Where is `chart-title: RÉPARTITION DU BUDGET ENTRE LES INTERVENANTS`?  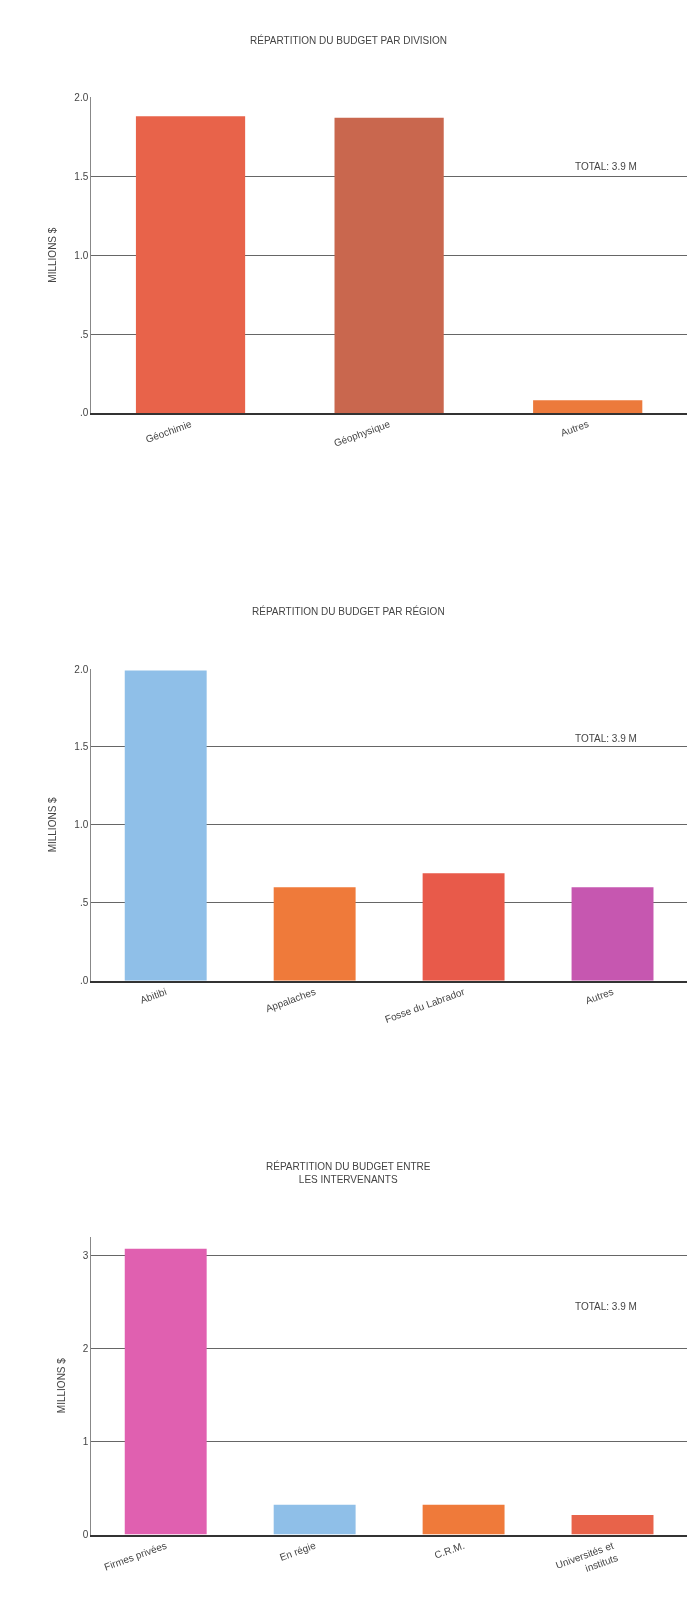
chart-title: RÉPARTITION DU BUDGET ENTRE LES INTERVENANTS is located at coordinates (348, 1172).